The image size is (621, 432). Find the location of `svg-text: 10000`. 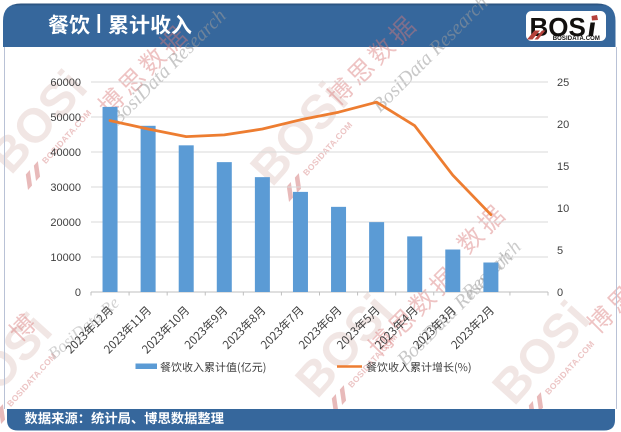

svg-text: 10000 is located at coordinates (65, 258).